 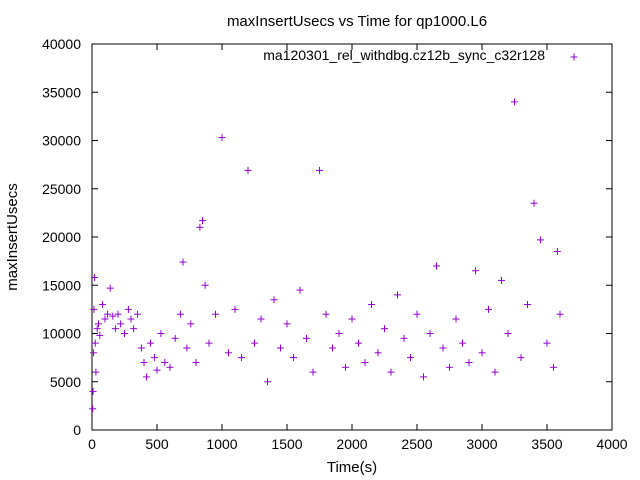 What do you see at coordinates (61, 92) in the screenshot?
I see `y-tick-label: 35000` at bounding box center [61, 92].